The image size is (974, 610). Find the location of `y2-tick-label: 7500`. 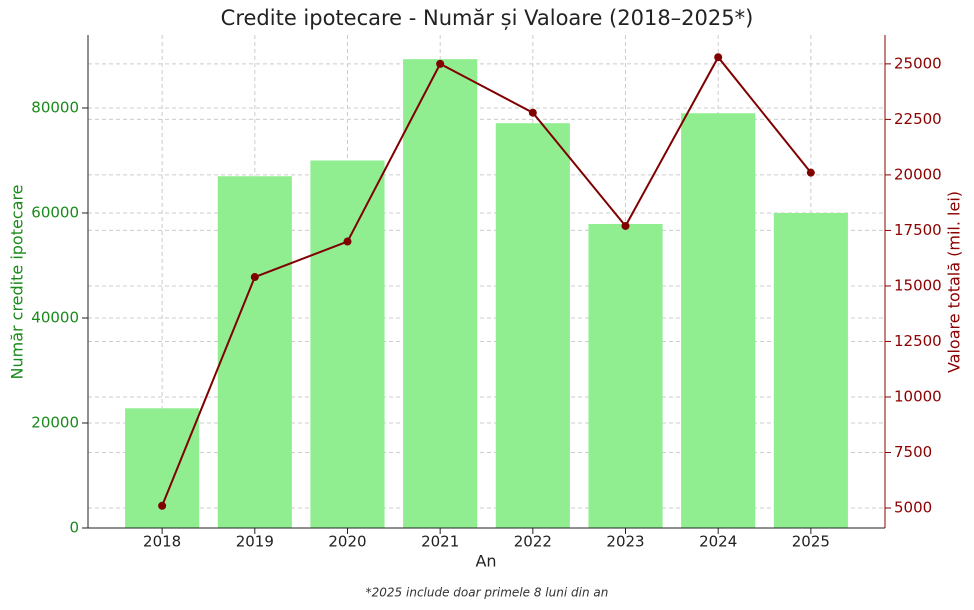

y2-tick-label: 7500 is located at coordinates (913, 452).